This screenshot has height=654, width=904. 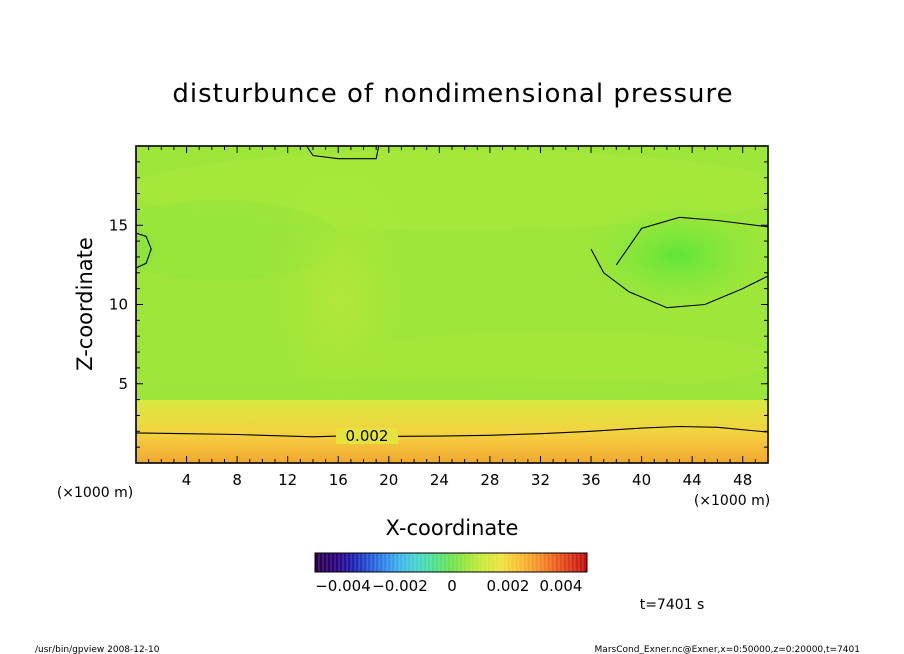 I want to click on x-unit-right: (×1000 m), so click(x=732, y=501).